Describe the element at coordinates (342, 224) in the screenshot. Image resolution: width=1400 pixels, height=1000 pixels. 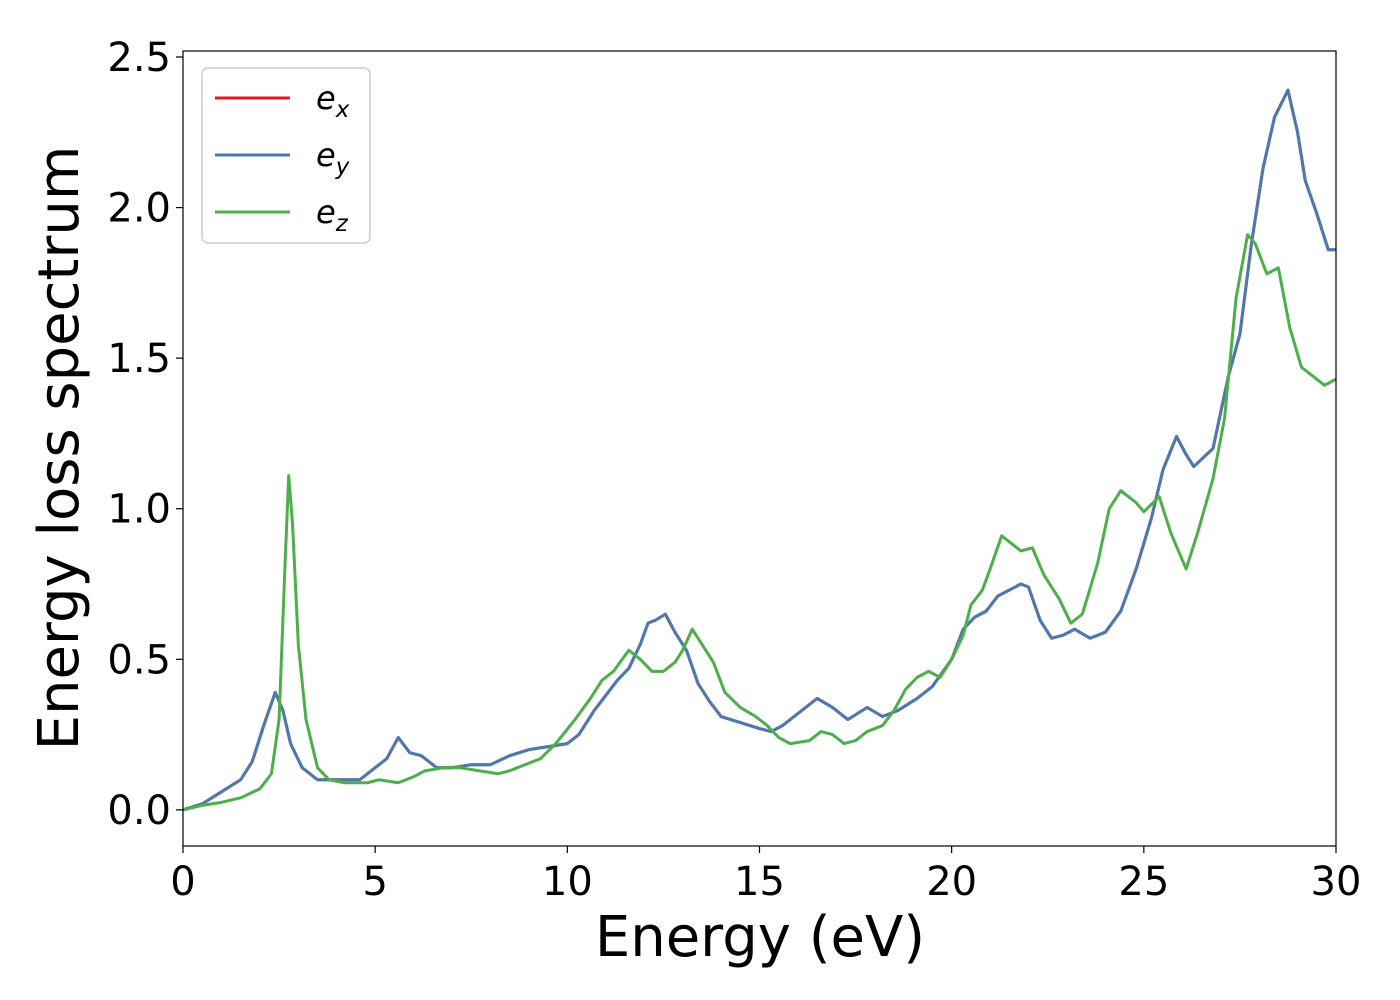
I see `legend-subscript: z` at that location.